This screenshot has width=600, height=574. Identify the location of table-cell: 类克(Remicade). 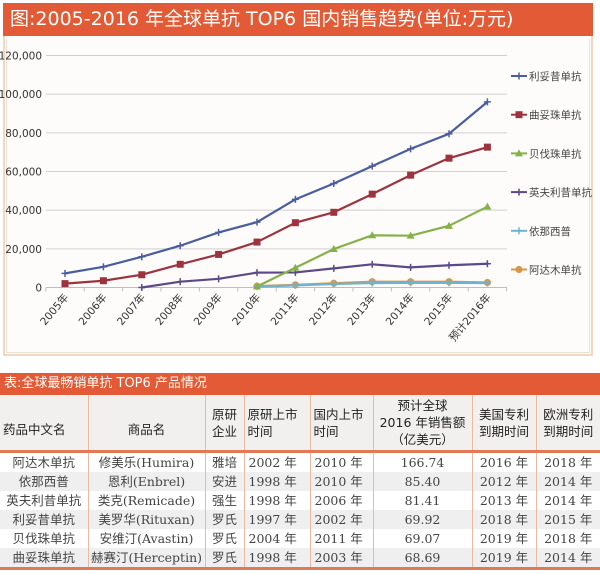
(146, 500).